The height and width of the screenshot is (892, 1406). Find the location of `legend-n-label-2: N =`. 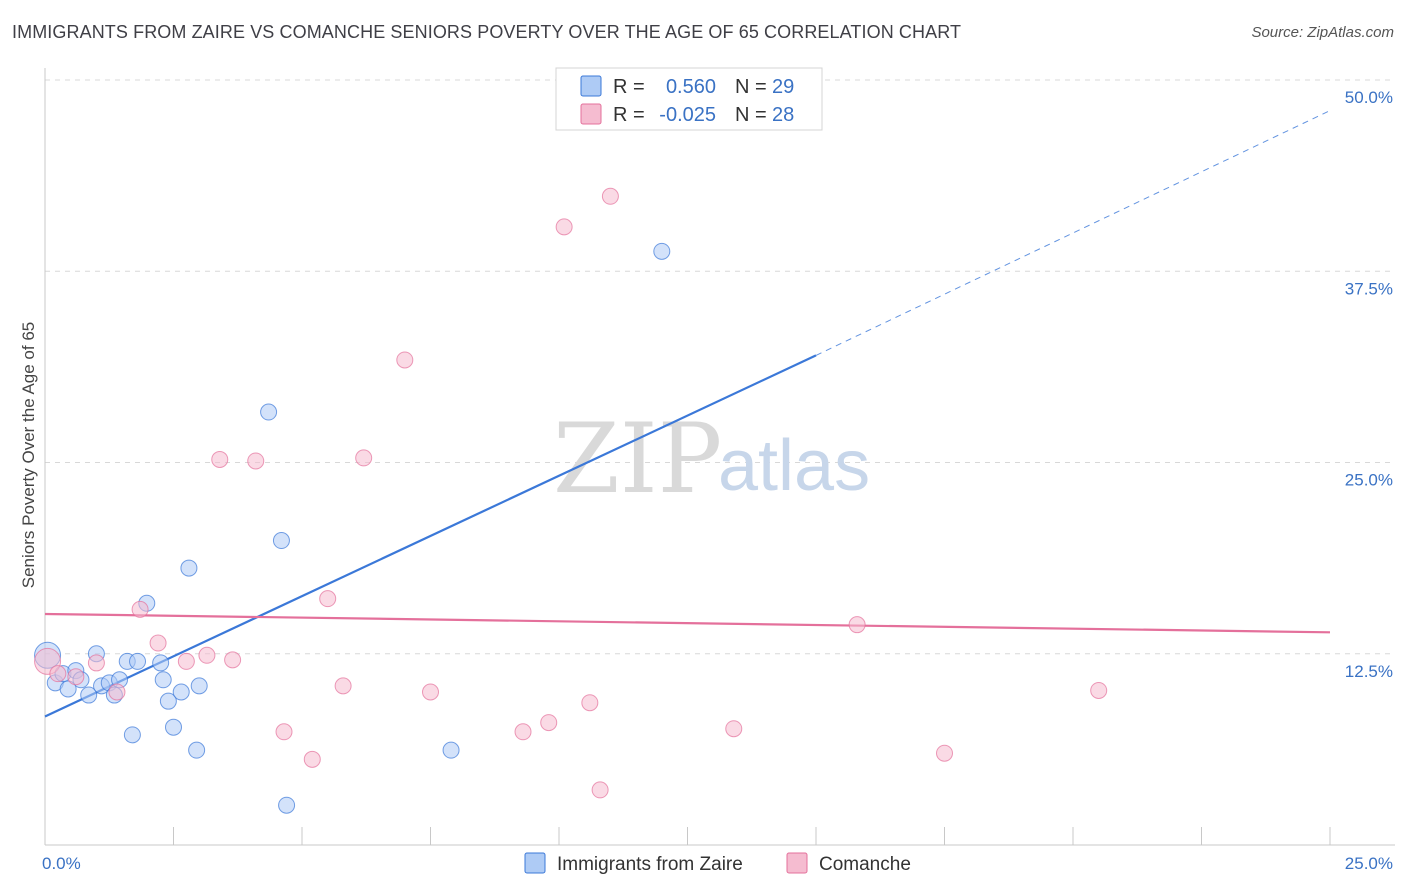

legend-n-label-2: N = is located at coordinates (751, 115).